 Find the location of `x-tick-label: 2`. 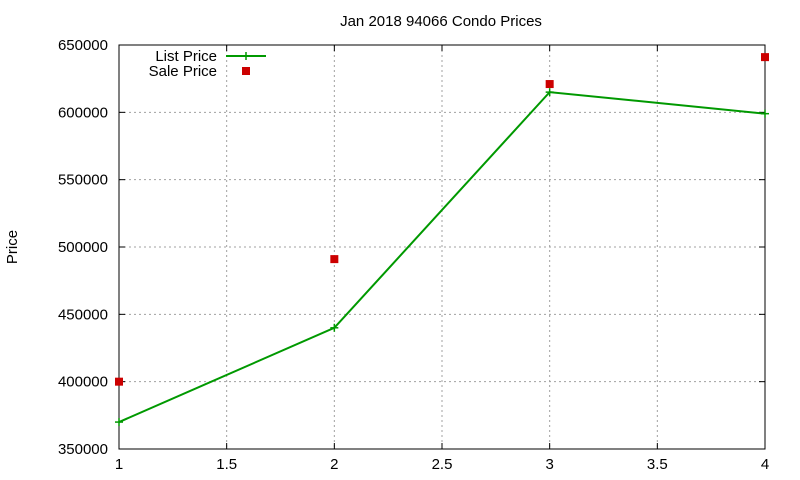

x-tick-label: 2 is located at coordinates (334, 464).